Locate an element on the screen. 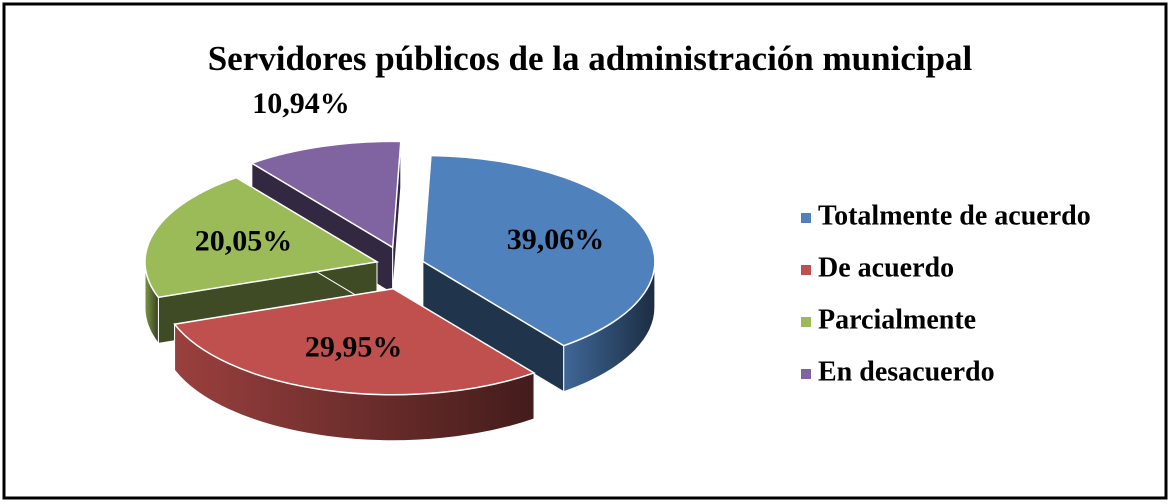 This screenshot has height=504, width=1173. data-label: 39,06% is located at coordinates (556, 239).